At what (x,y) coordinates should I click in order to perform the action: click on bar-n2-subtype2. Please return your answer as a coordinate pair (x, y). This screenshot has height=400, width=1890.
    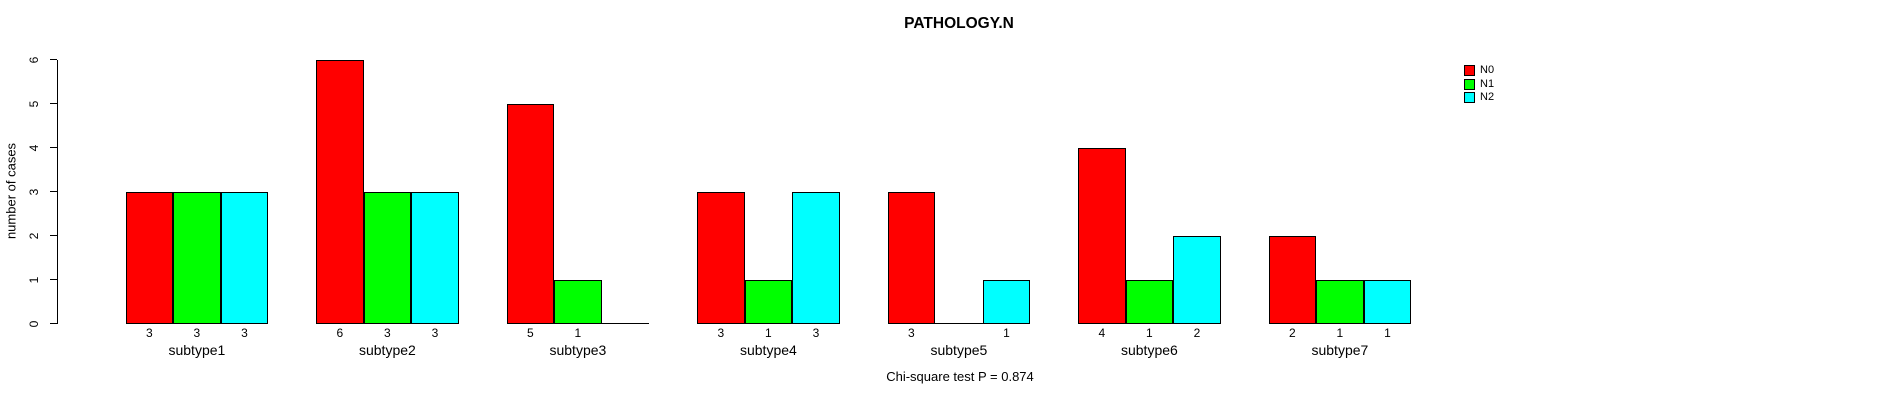
    Looking at the image, I should click on (435, 257).